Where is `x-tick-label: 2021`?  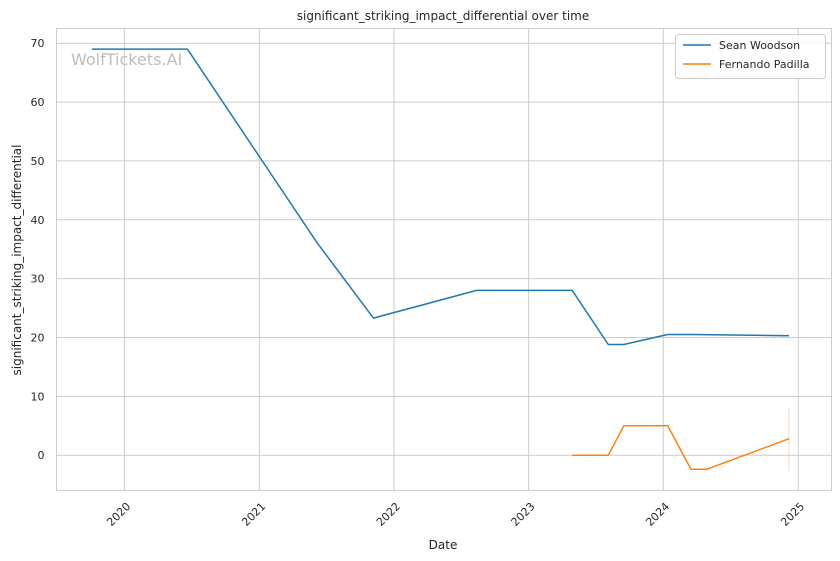 x-tick-label: 2021 is located at coordinates (253, 514).